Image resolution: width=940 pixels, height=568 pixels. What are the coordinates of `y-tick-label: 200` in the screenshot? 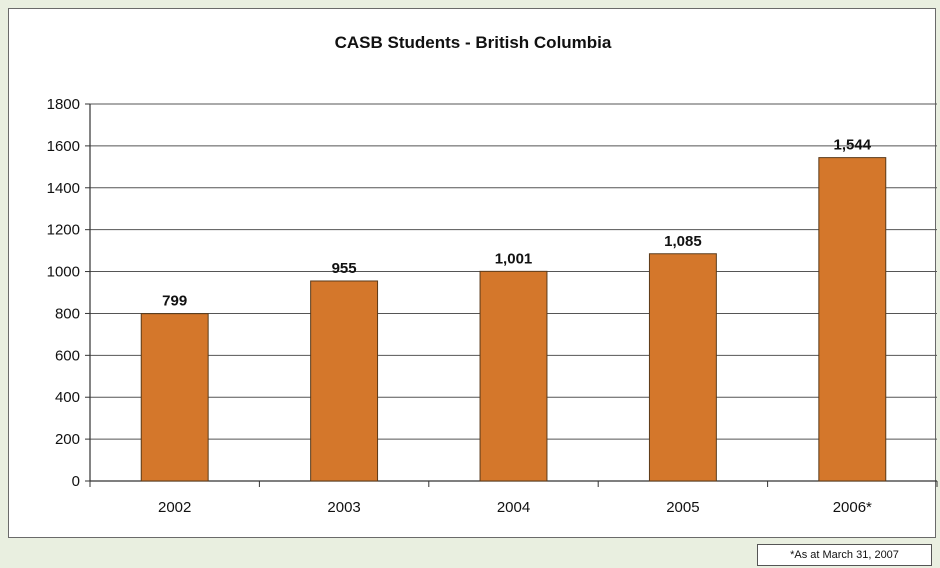 It's located at (67, 439).